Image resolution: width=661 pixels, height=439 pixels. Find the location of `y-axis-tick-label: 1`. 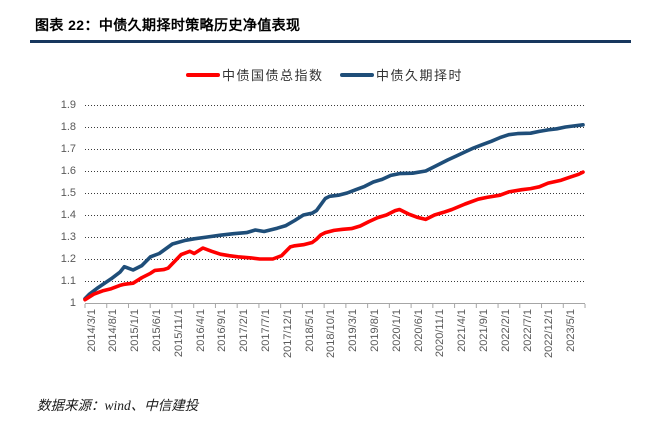

y-axis-tick-label: 1 is located at coordinates (72, 303).